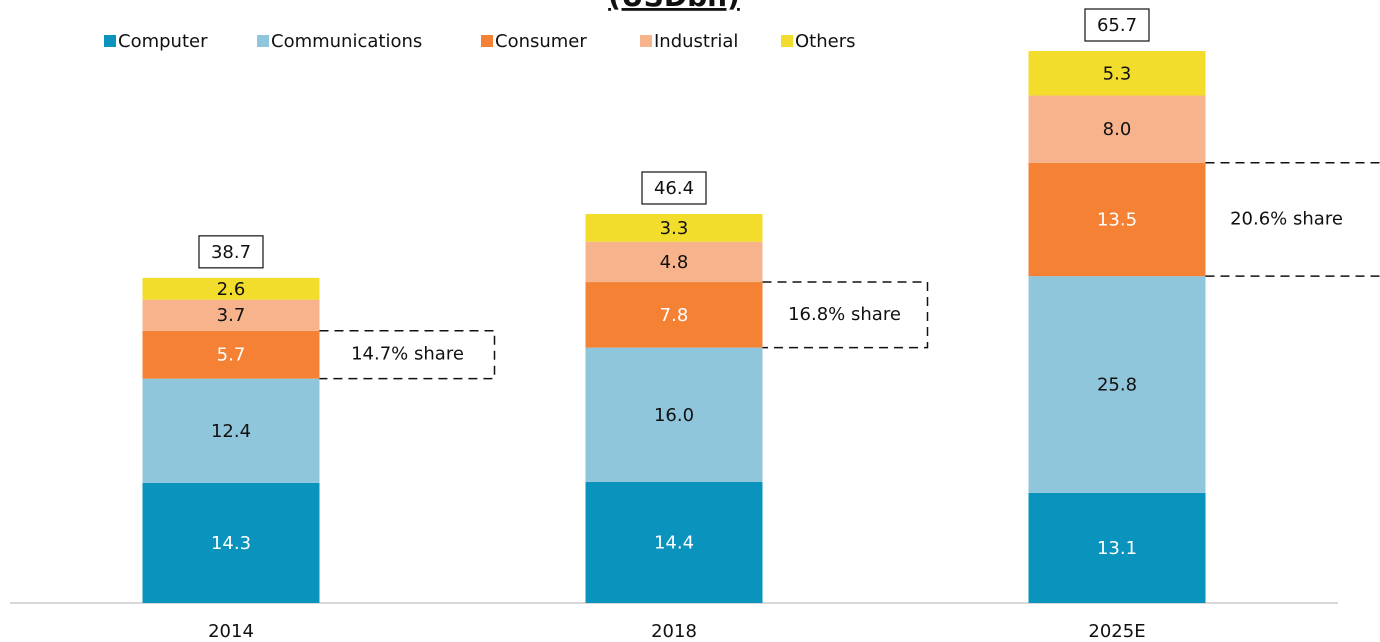 The image size is (1380, 642). I want to click on value-label: 5.3, so click(1117, 73).